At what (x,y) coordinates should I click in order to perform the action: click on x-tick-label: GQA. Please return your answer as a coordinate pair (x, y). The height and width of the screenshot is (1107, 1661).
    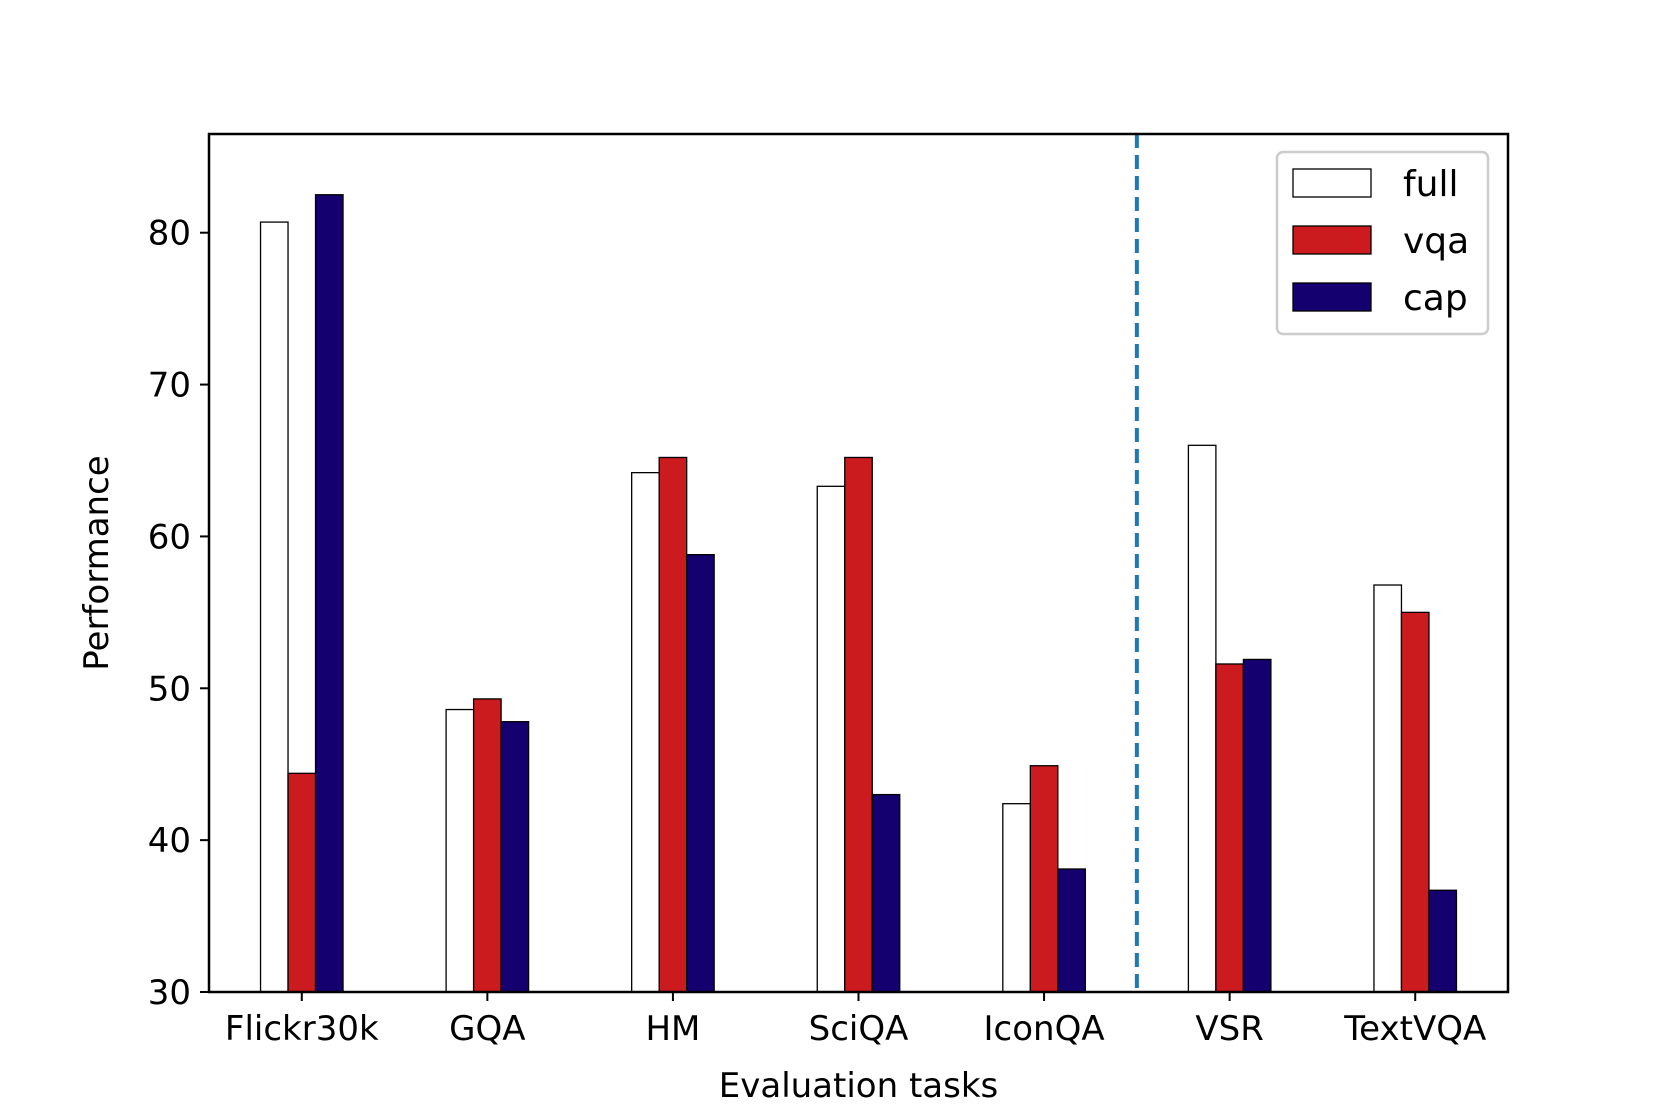
    Looking at the image, I should click on (487, 1029).